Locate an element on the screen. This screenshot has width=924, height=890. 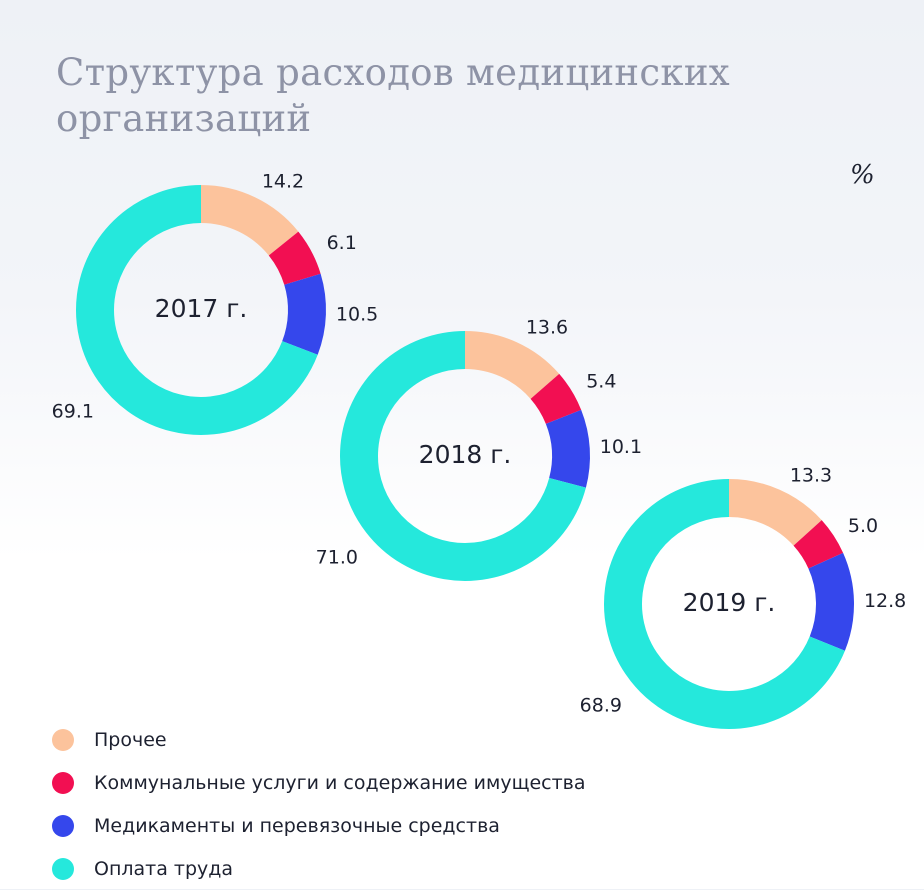
donut-3: 13.3 5.0 12.8 68.9 2019 г. is located at coordinates (743, 597).